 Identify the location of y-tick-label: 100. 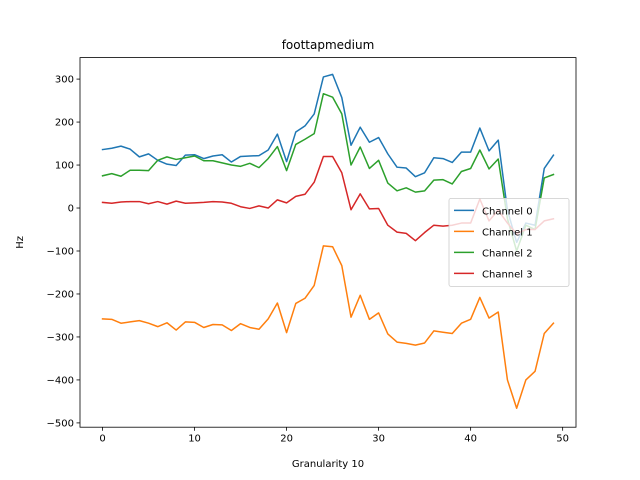
(64, 166).